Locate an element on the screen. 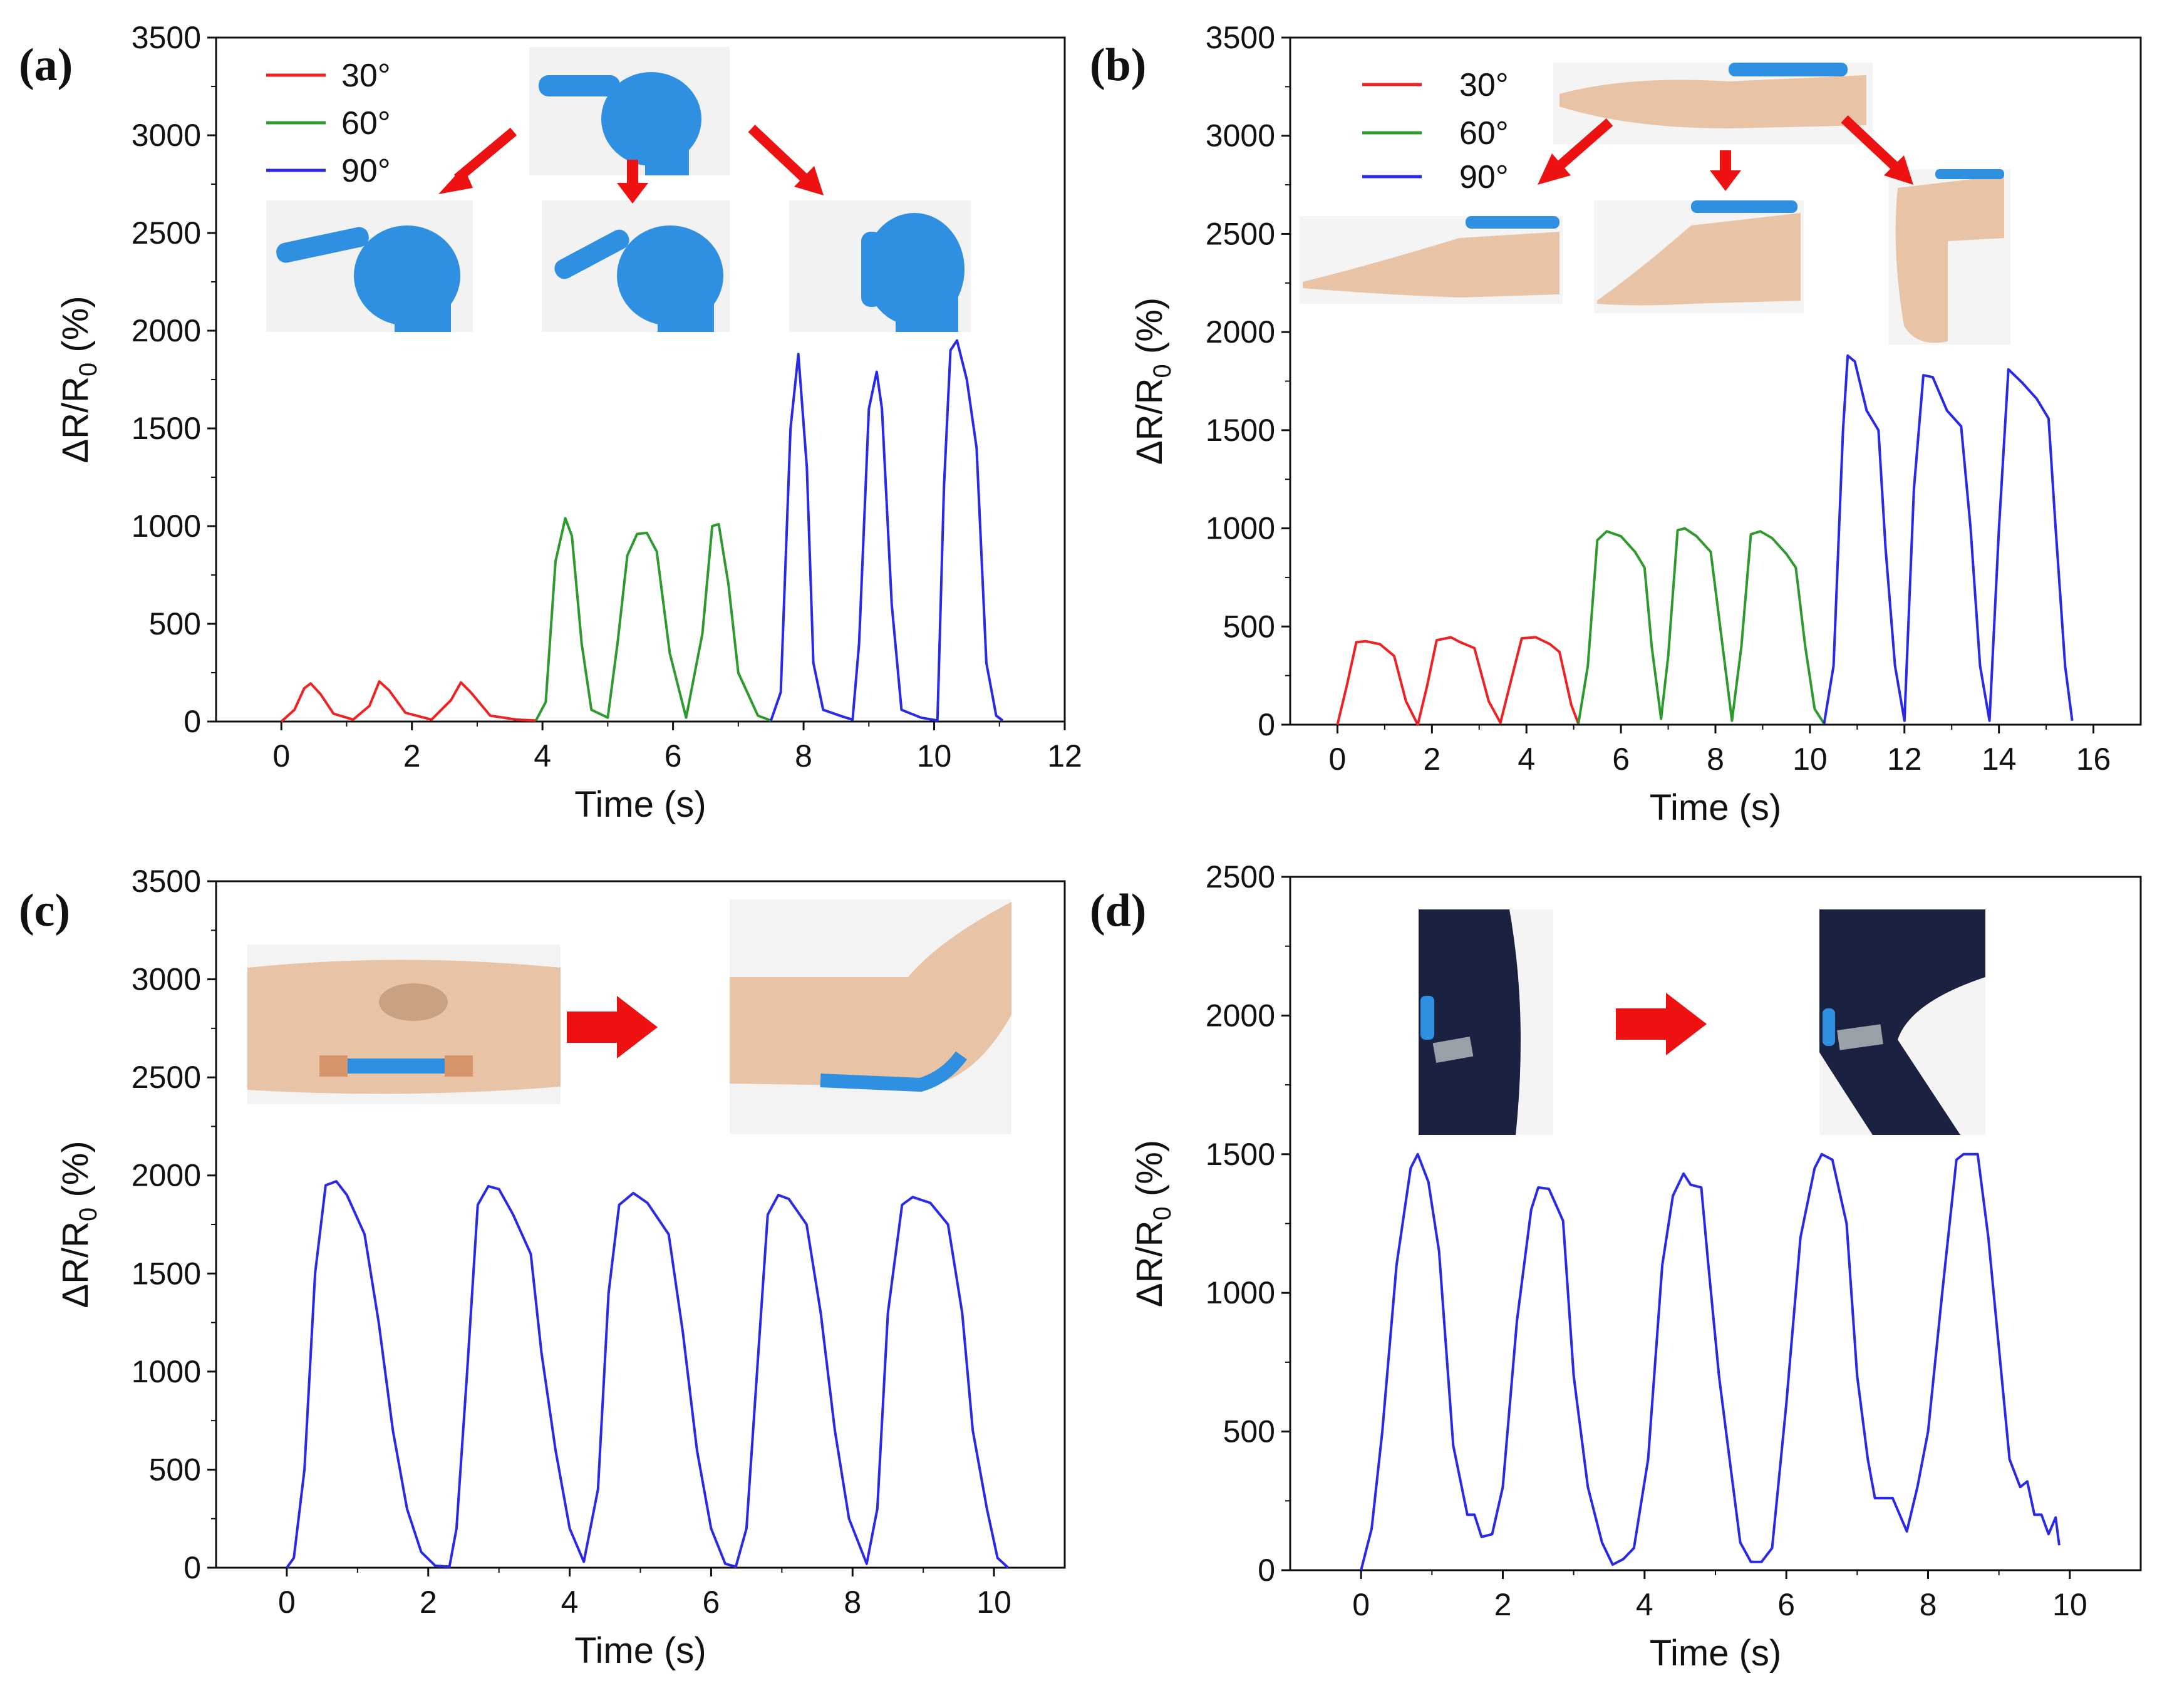 The image size is (2167, 1708). inset-arm-straight is located at coordinates (404, 1024).